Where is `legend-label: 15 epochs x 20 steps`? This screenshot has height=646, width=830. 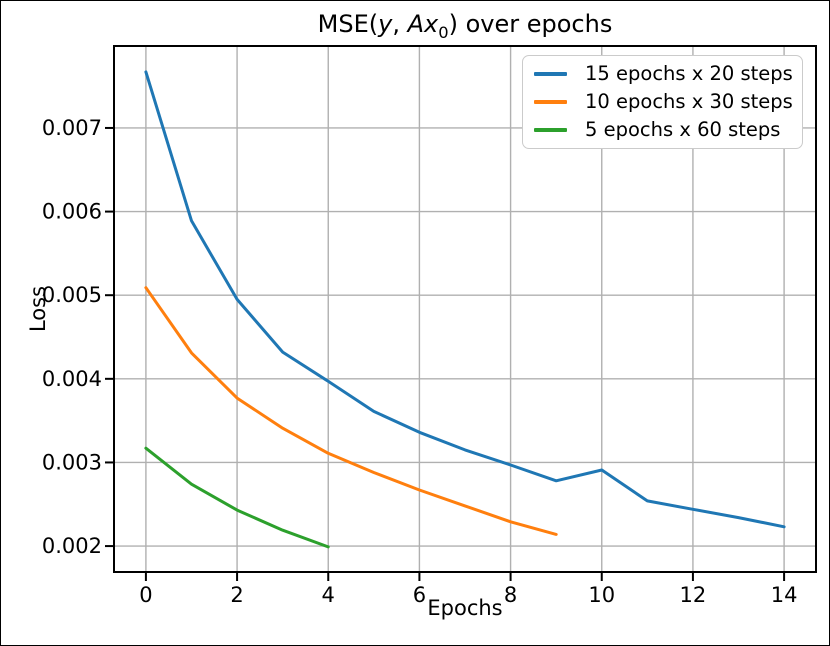
legend-label: 15 epochs x 20 steps is located at coordinates (689, 73).